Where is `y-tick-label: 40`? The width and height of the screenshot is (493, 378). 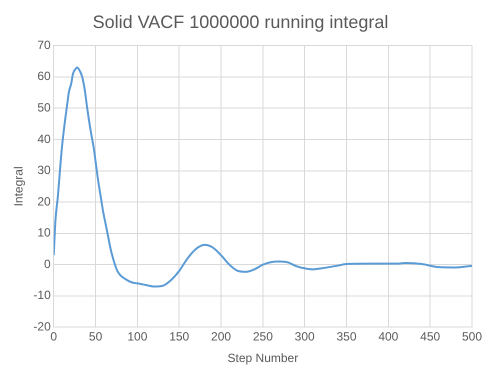 y-tick-label: 40 is located at coordinates (44, 139).